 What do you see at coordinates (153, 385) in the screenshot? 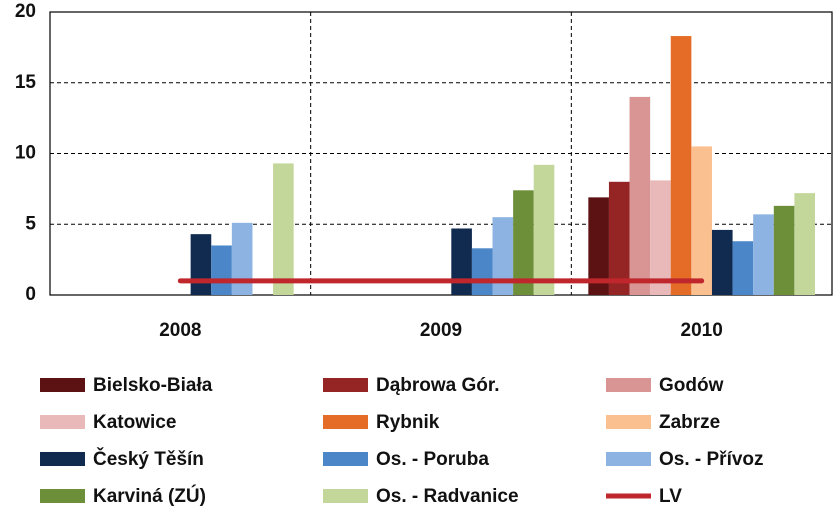
I see `legend-label: Bielsko-Biała` at bounding box center [153, 385].